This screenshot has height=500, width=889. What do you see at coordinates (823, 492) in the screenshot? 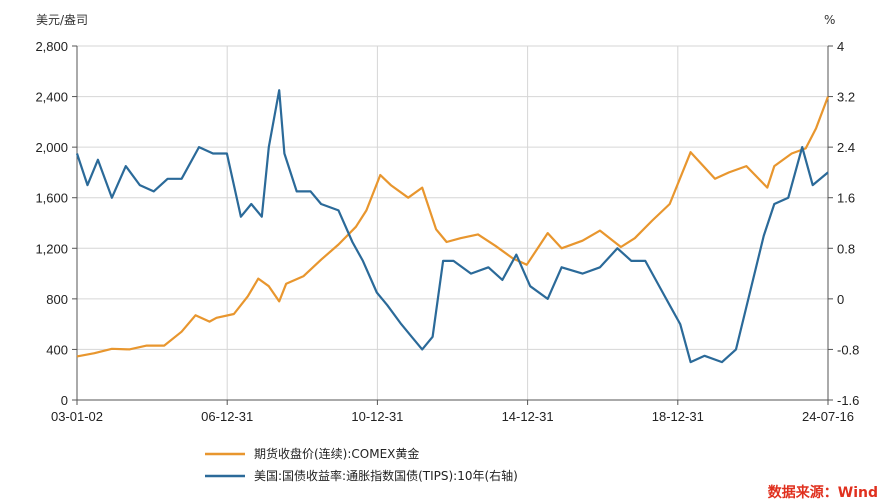
I see `source-note: 数据来源：Wind` at bounding box center [823, 492].